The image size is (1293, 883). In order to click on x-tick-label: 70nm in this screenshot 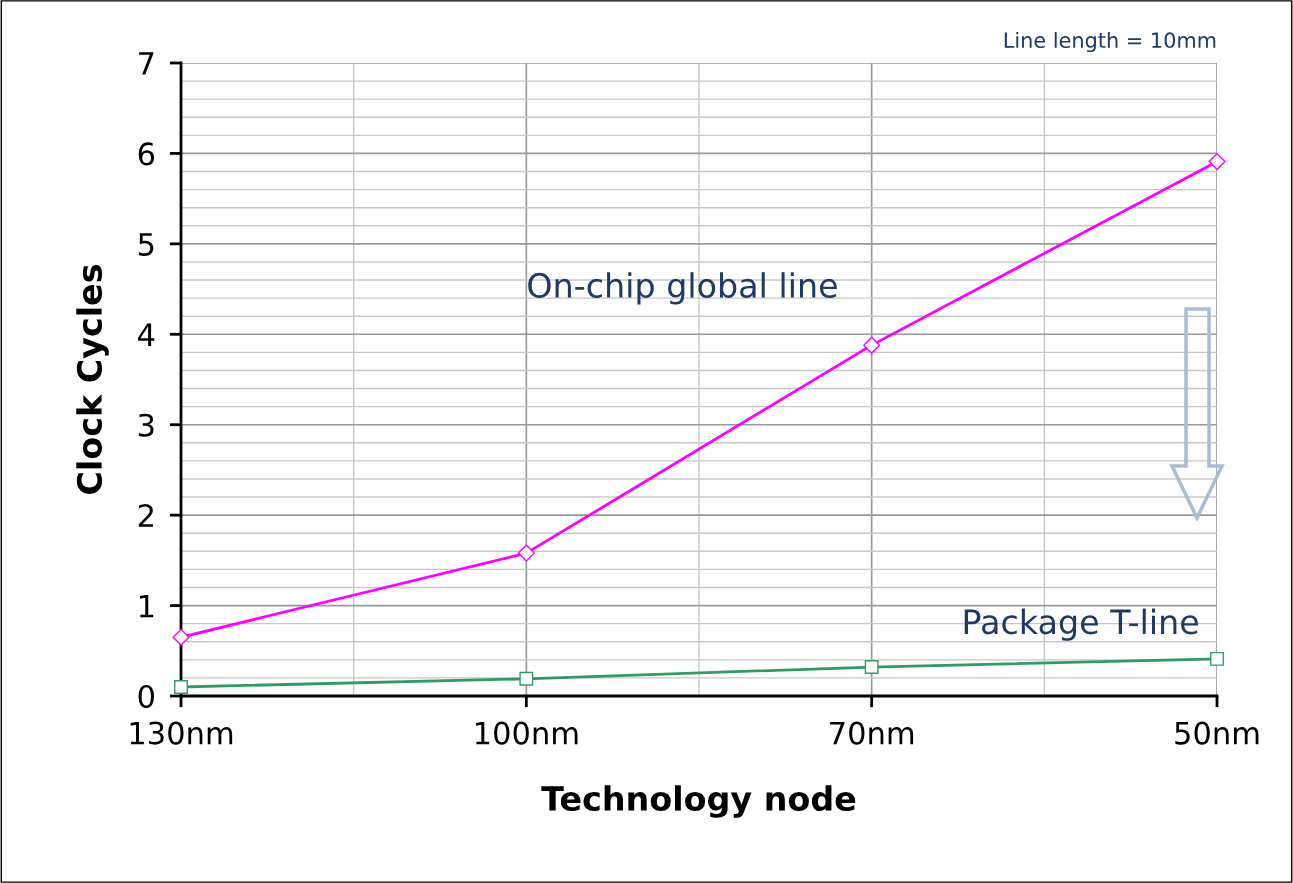, I will do `click(872, 733)`.